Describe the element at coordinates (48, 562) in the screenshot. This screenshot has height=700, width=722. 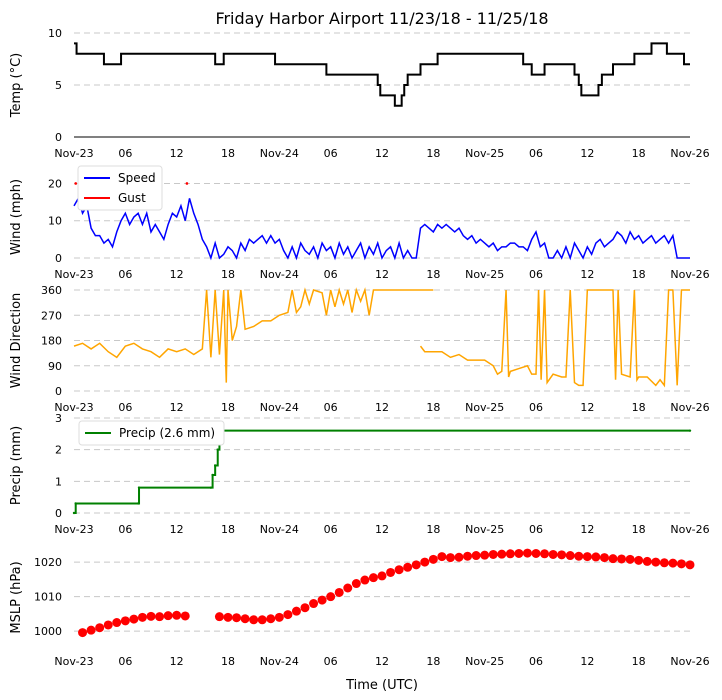
I see `y-tick-label: 1020` at that location.